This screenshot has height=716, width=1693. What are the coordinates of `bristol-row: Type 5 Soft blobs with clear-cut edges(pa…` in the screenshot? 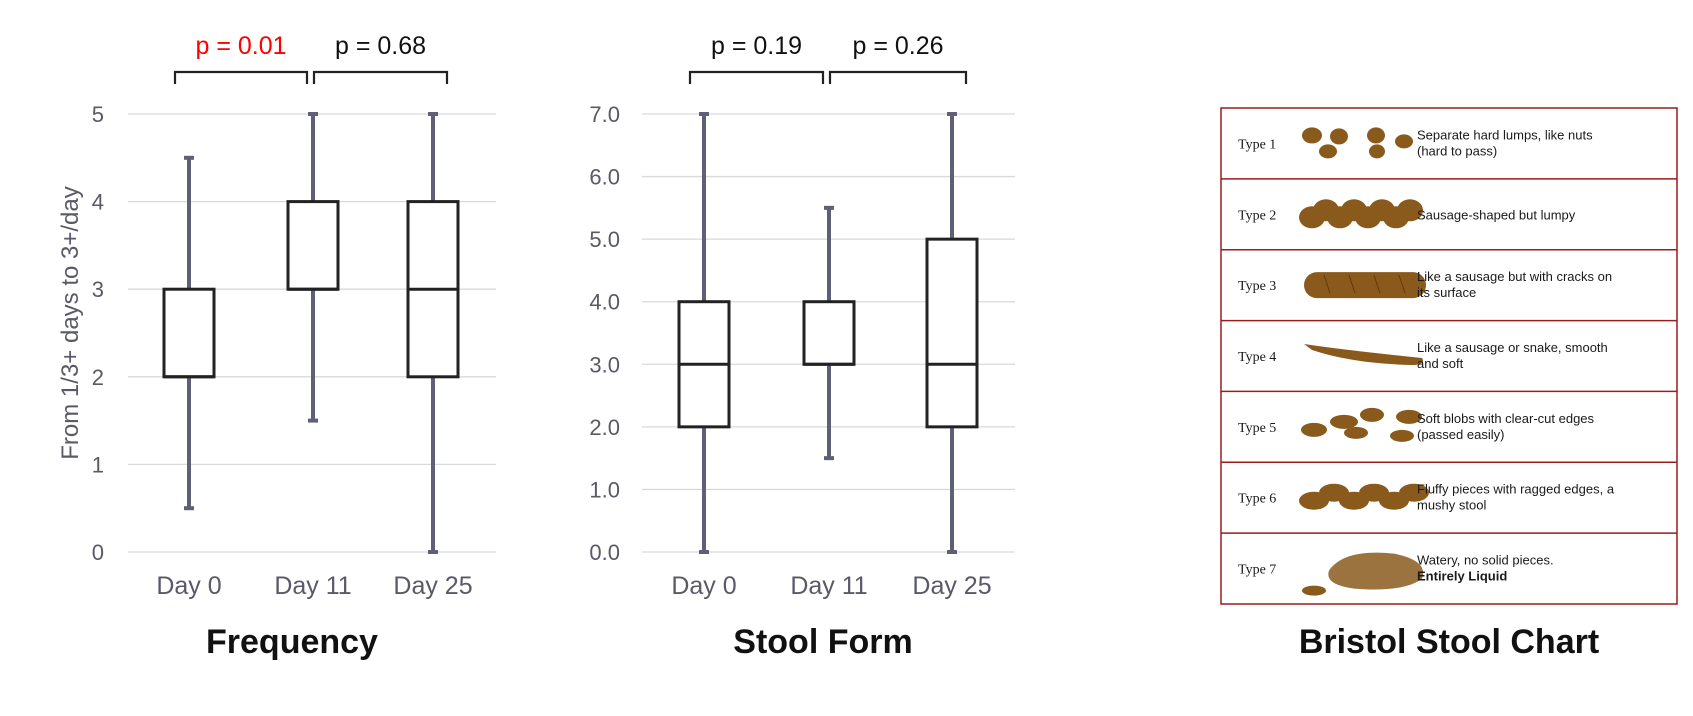 It's located at (1449, 416).